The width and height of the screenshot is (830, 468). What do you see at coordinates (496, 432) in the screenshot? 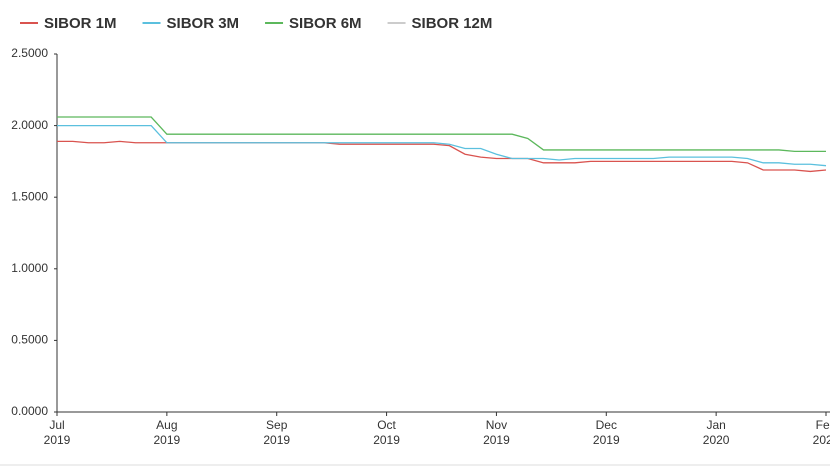
I see `x-tick-label: Nov 2019` at bounding box center [496, 432].